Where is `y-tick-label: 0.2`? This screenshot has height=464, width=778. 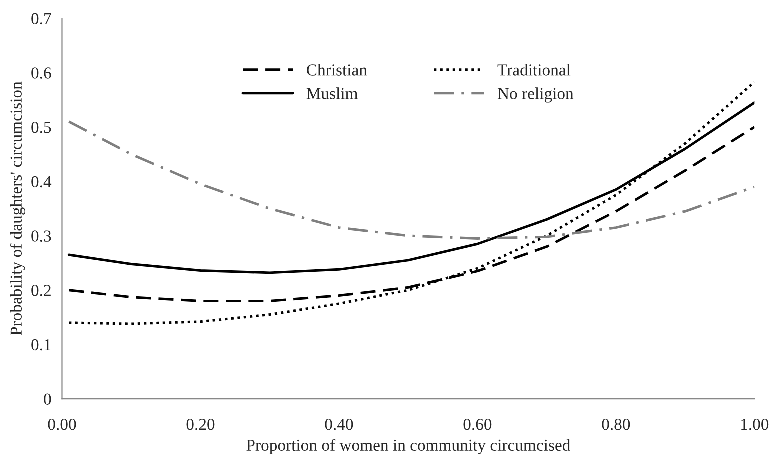 y-tick-label: 0.2 is located at coordinates (41, 290).